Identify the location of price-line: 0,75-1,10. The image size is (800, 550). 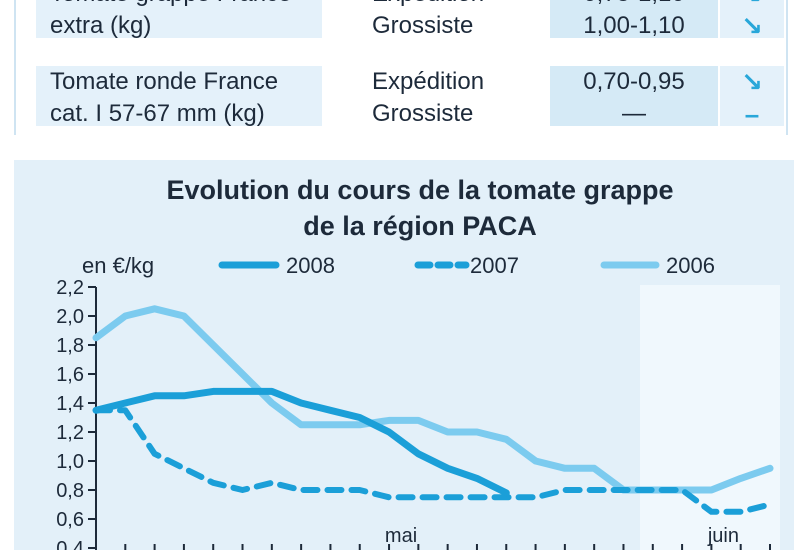
(634, 5).